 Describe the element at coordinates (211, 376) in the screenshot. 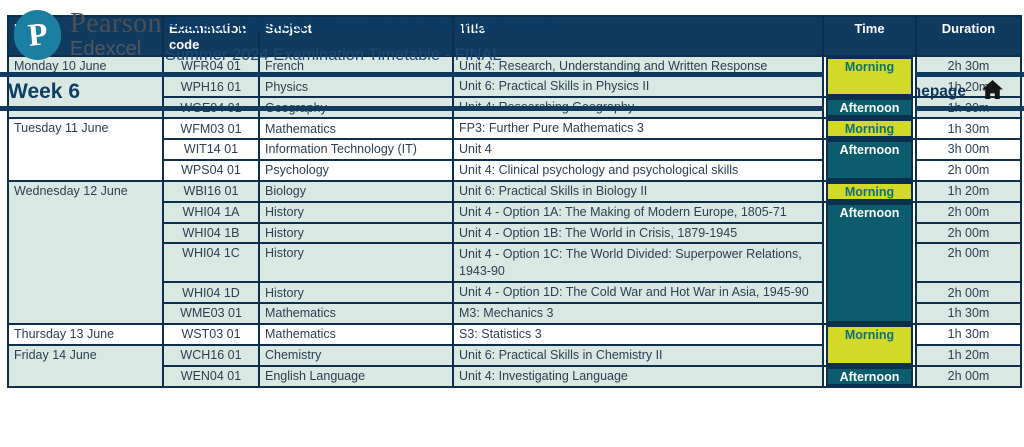

I see `exam-code-cell: WEN04 01` at that location.